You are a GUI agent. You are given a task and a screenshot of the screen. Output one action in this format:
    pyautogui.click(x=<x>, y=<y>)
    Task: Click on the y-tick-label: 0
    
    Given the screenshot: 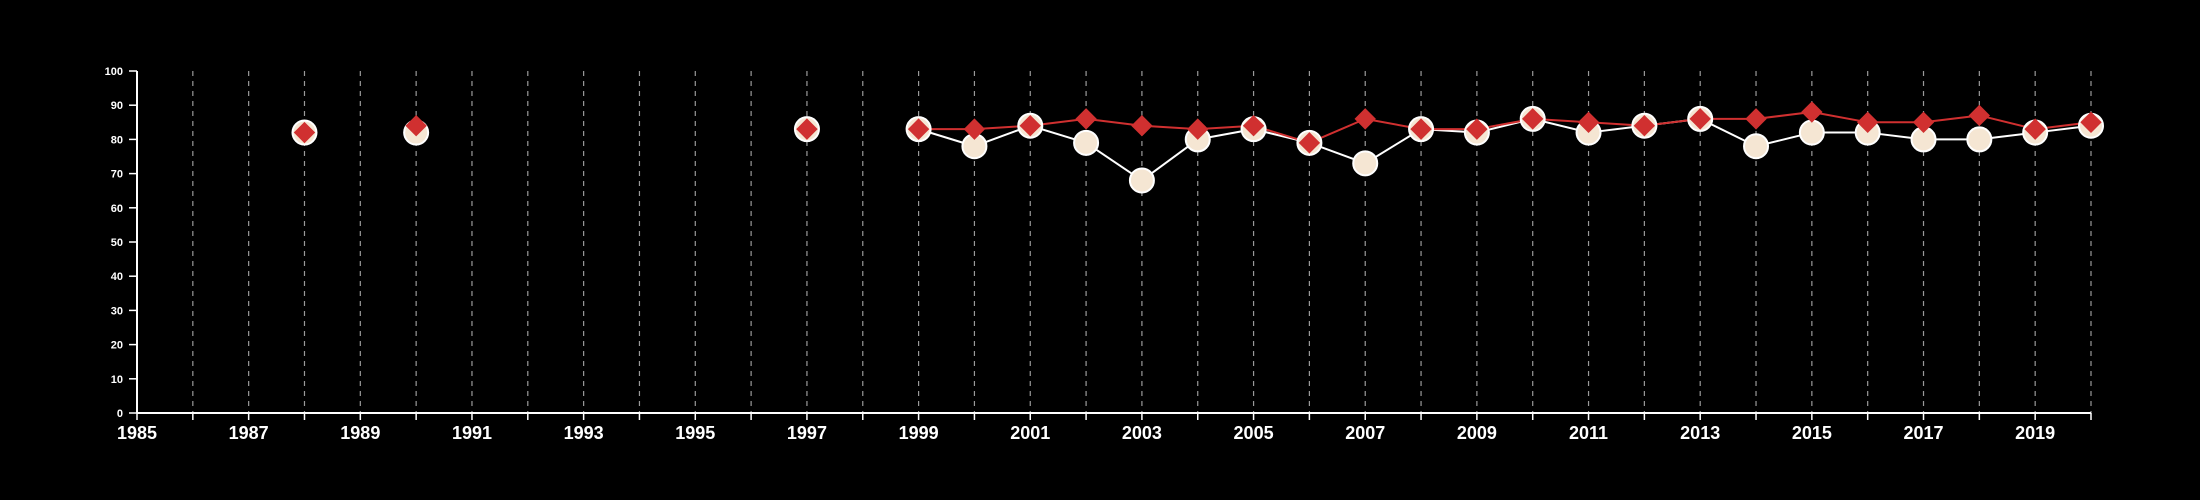 What is the action you would take?
    pyautogui.click(x=120, y=414)
    